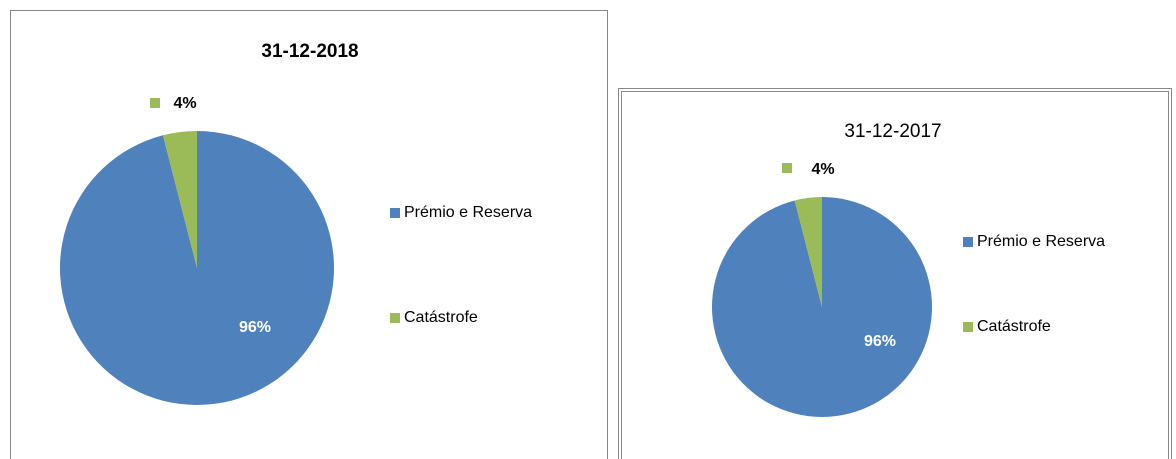 The width and height of the screenshot is (1176, 459). What do you see at coordinates (309, 51) in the screenshot?
I see `chart-title: 31-12-2018` at bounding box center [309, 51].